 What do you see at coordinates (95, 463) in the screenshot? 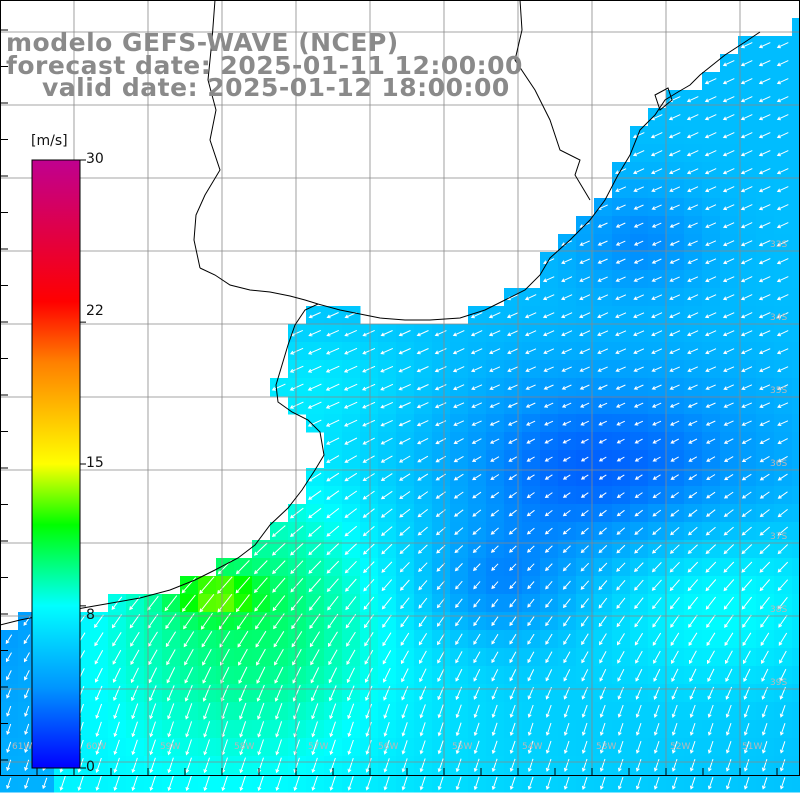
I see `colorbar-tick-15: 15` at bounding box center [95, 463].